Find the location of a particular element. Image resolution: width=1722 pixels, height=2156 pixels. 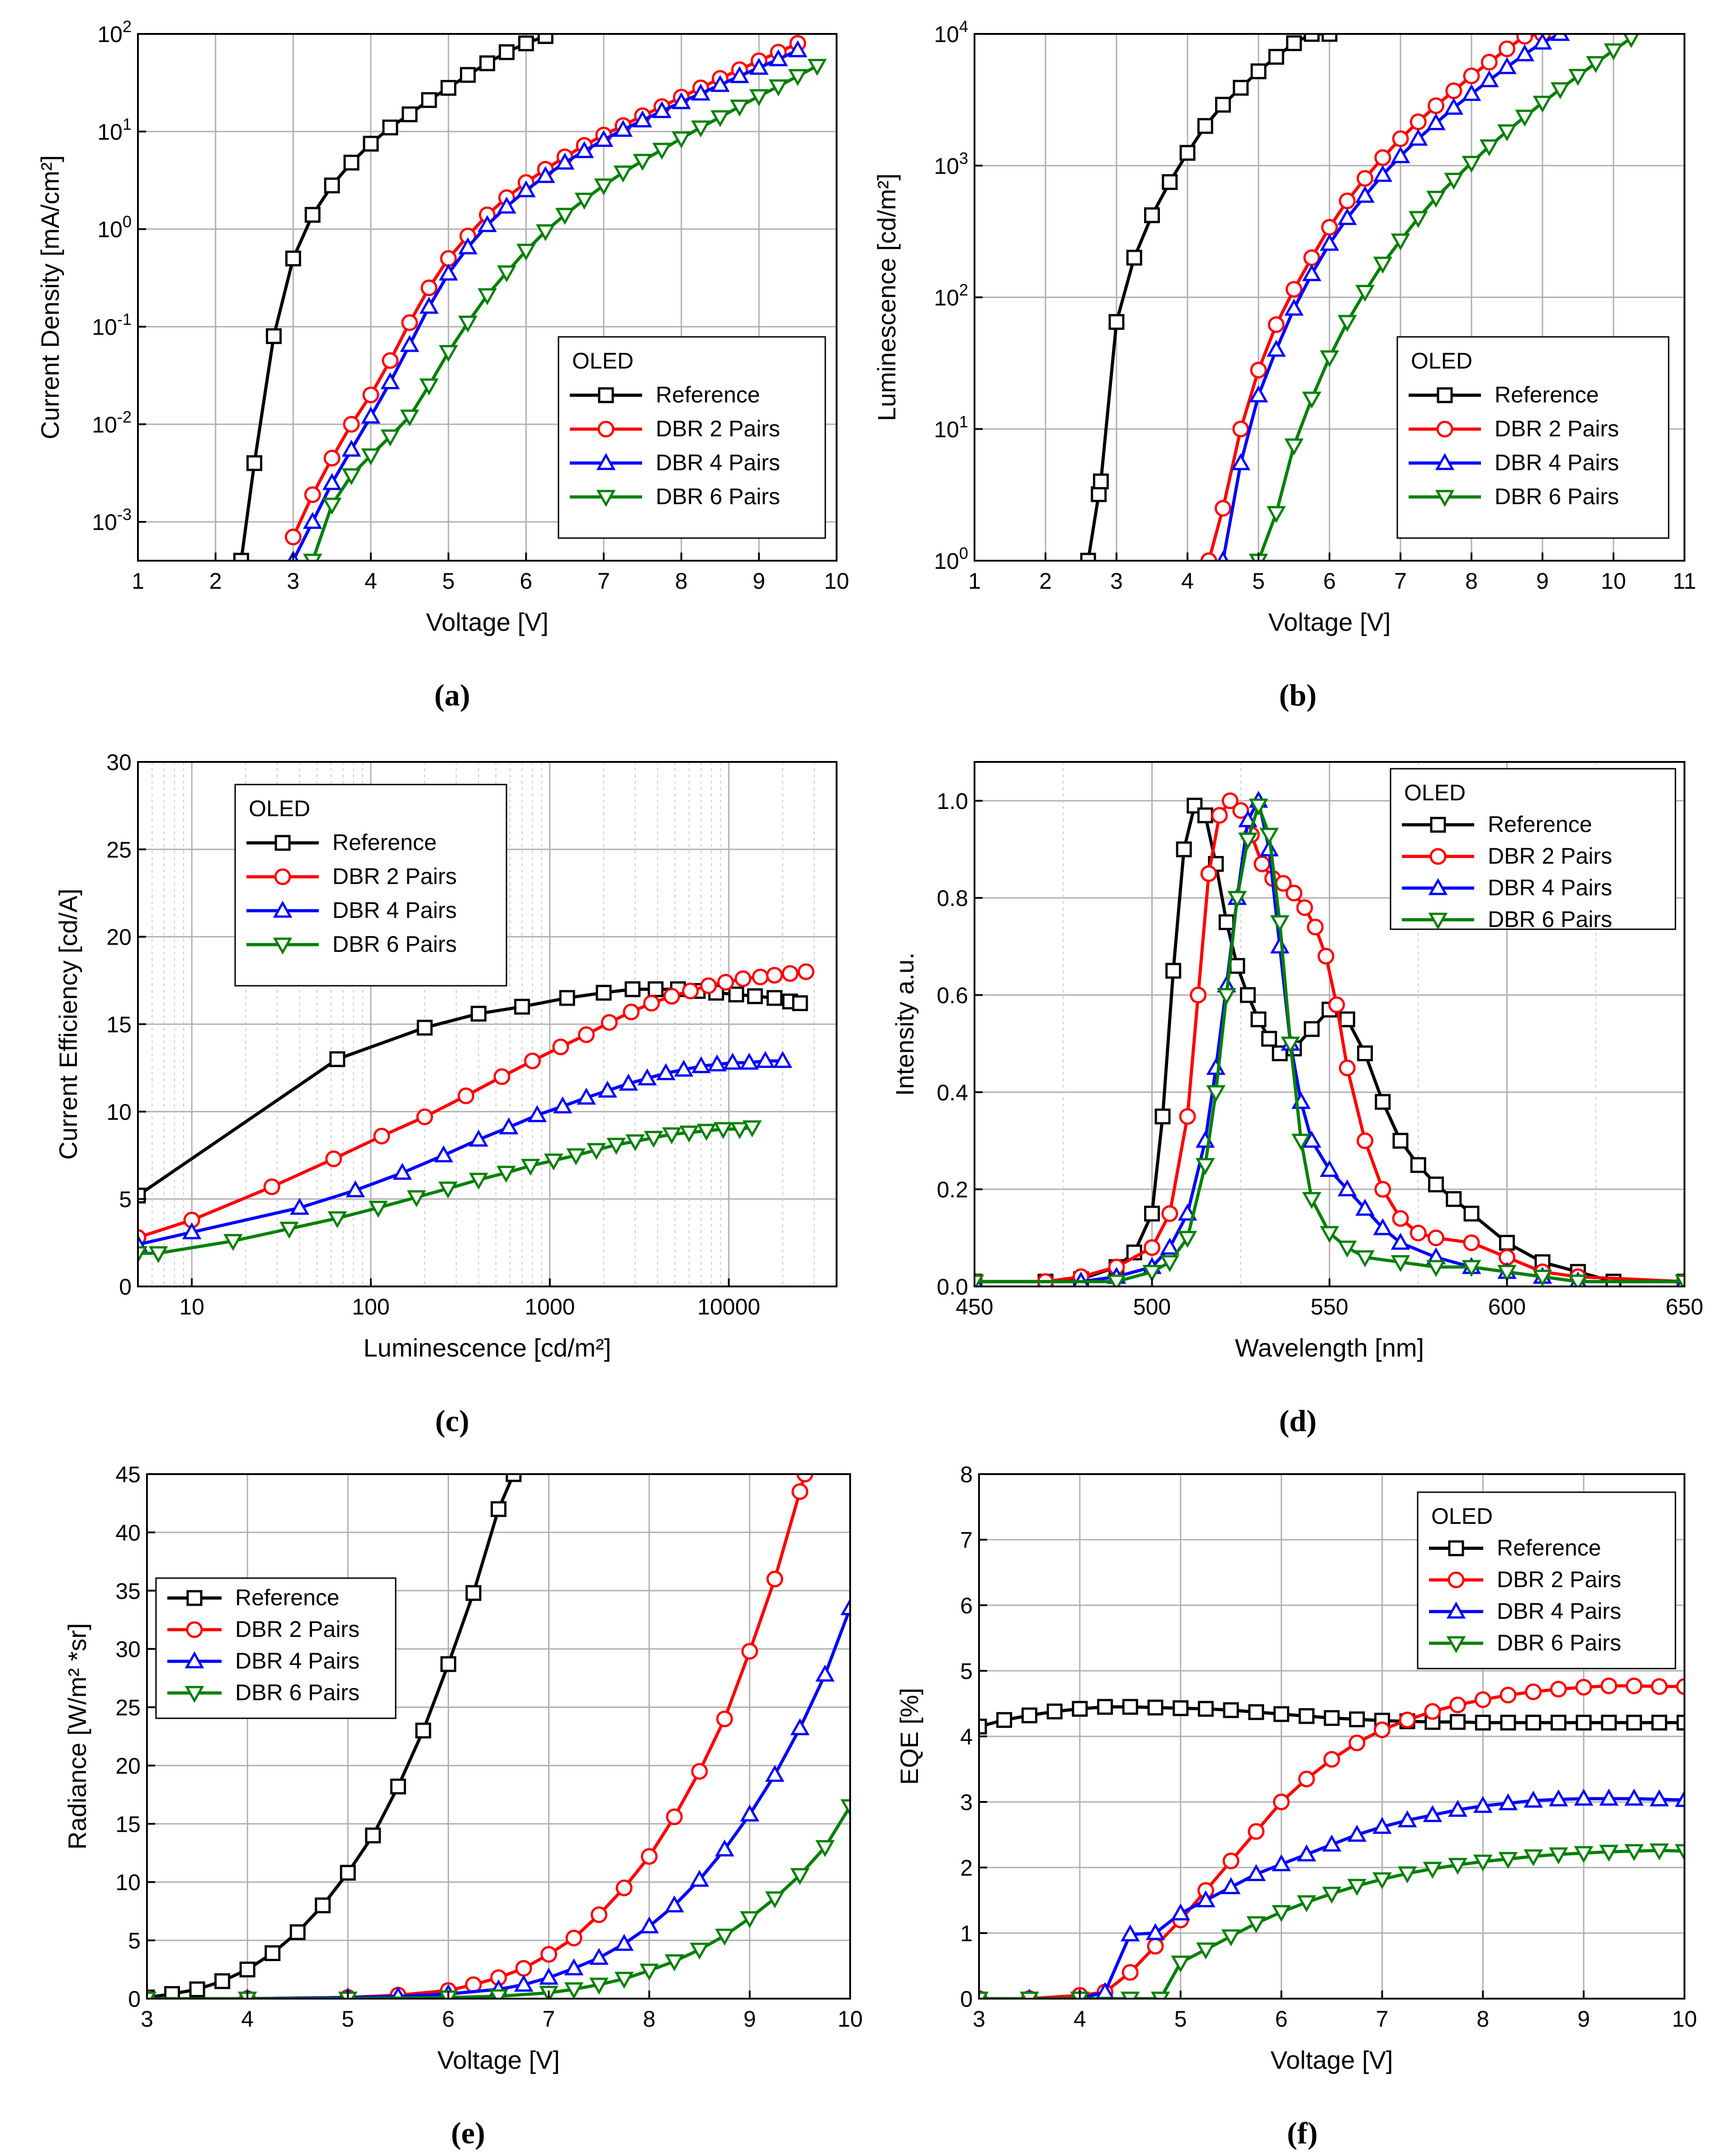

legend-entry: DBR 2 Pairs is located at coordinates (1550, 856).